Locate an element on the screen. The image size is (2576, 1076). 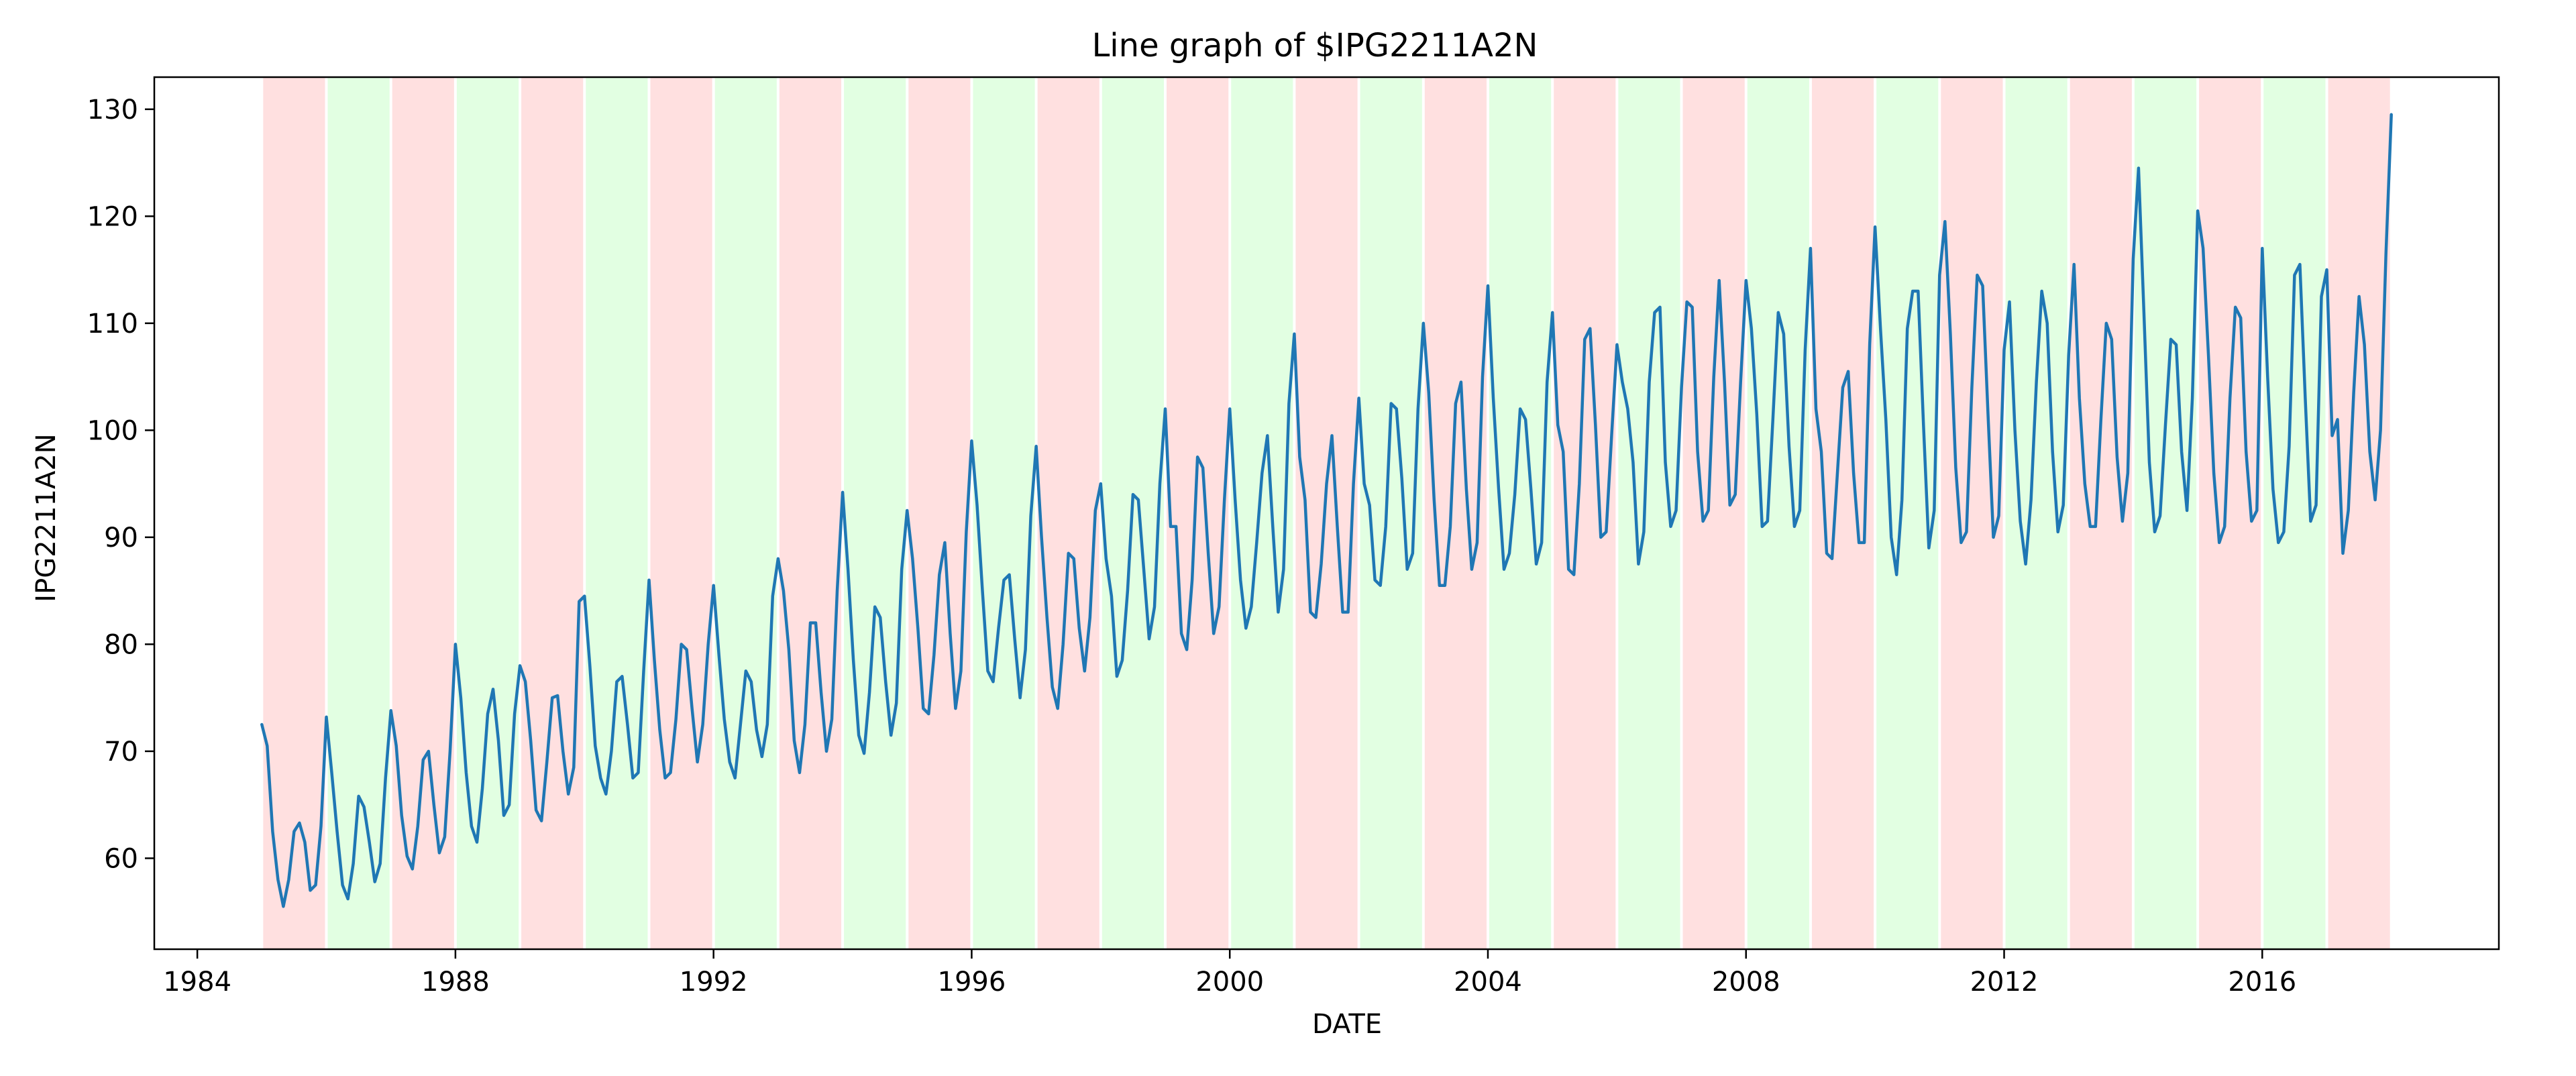
y-tick-label-120: 120 is located at coordinates (112, 216).